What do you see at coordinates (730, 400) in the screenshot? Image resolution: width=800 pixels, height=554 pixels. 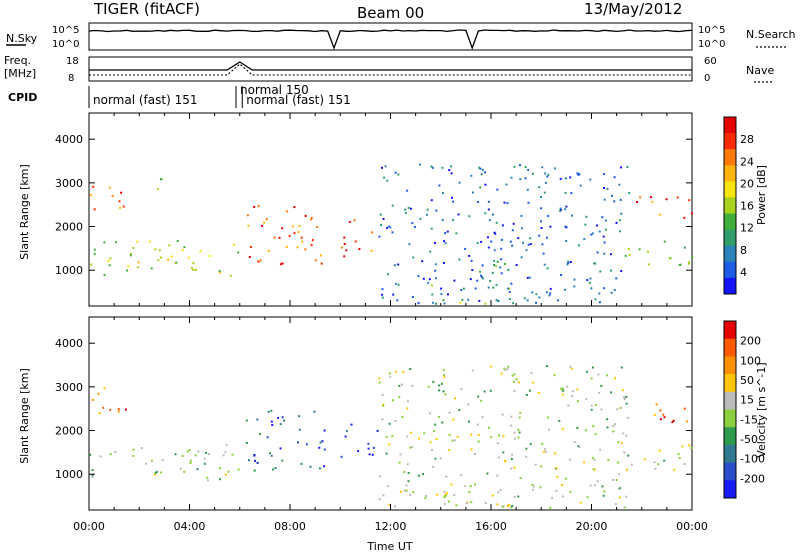 I see `colorbar-swatch` at bounding box center [730, 400].